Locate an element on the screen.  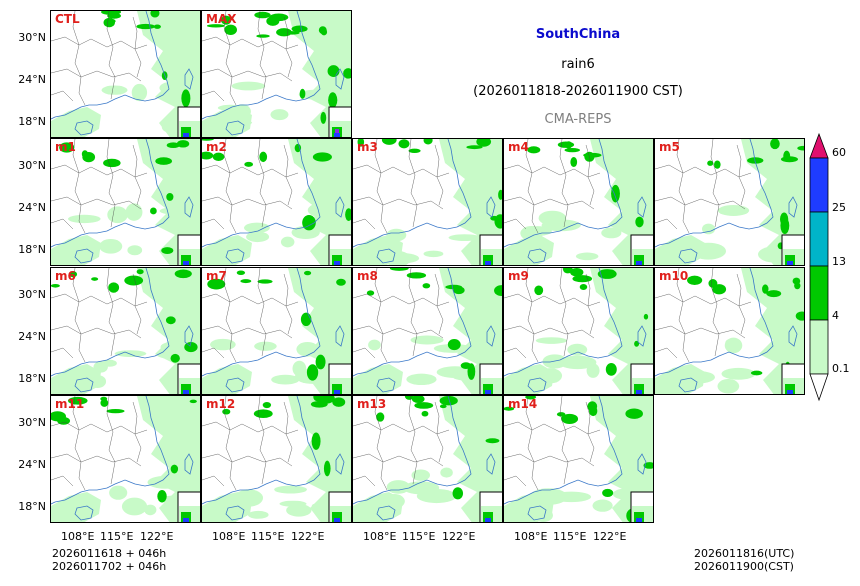
panel-label: m6 is located at coordinates (65, 276).